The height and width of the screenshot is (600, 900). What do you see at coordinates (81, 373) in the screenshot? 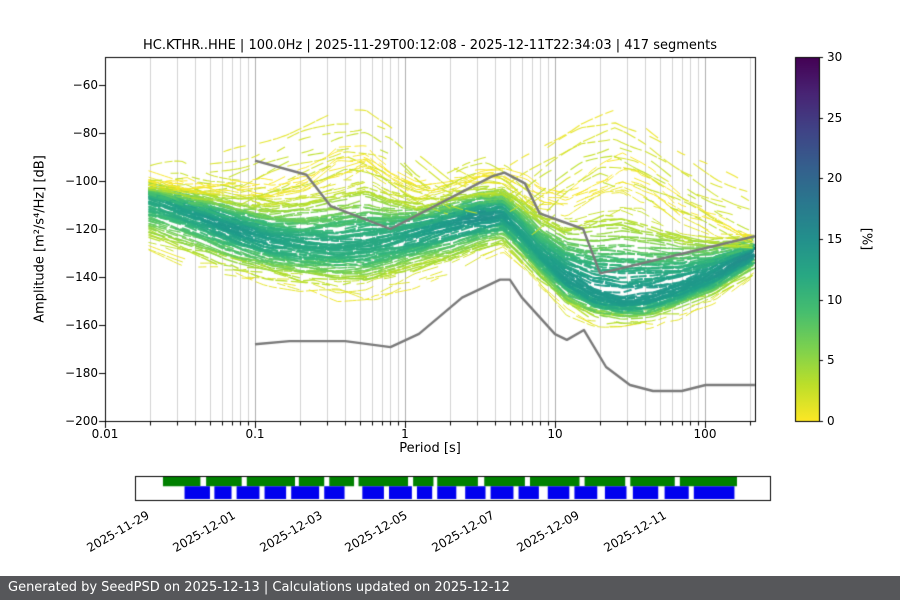
I see `y-tick-label: −180` at bounding box center [81, 373].